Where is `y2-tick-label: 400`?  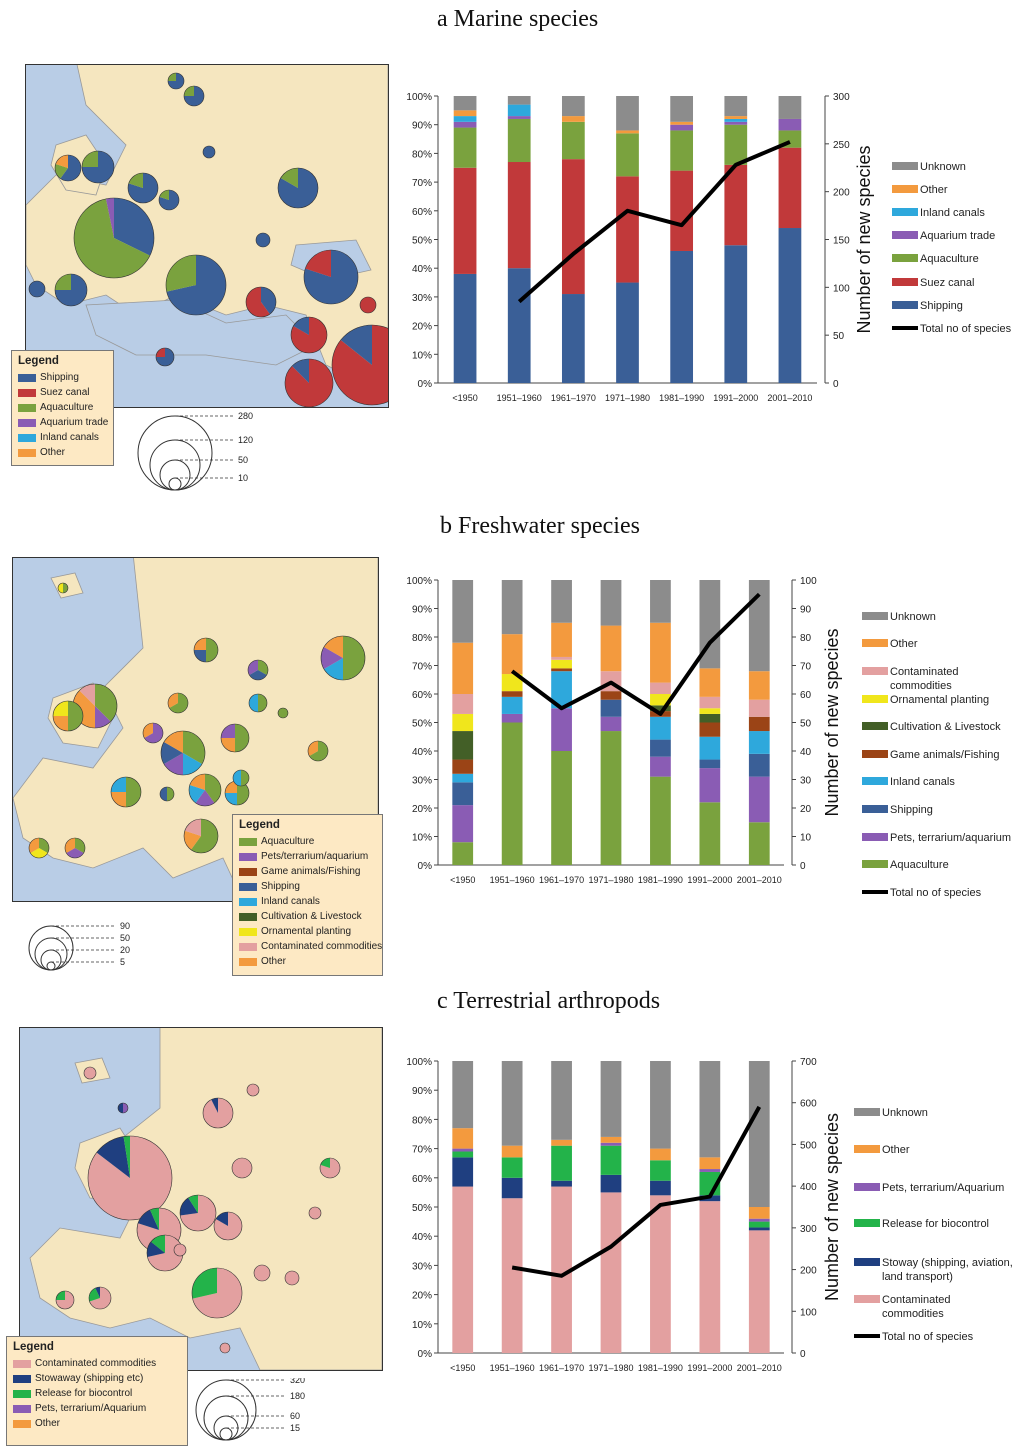
y2-tick-label: 400 is located at coordinates (808, 1187).